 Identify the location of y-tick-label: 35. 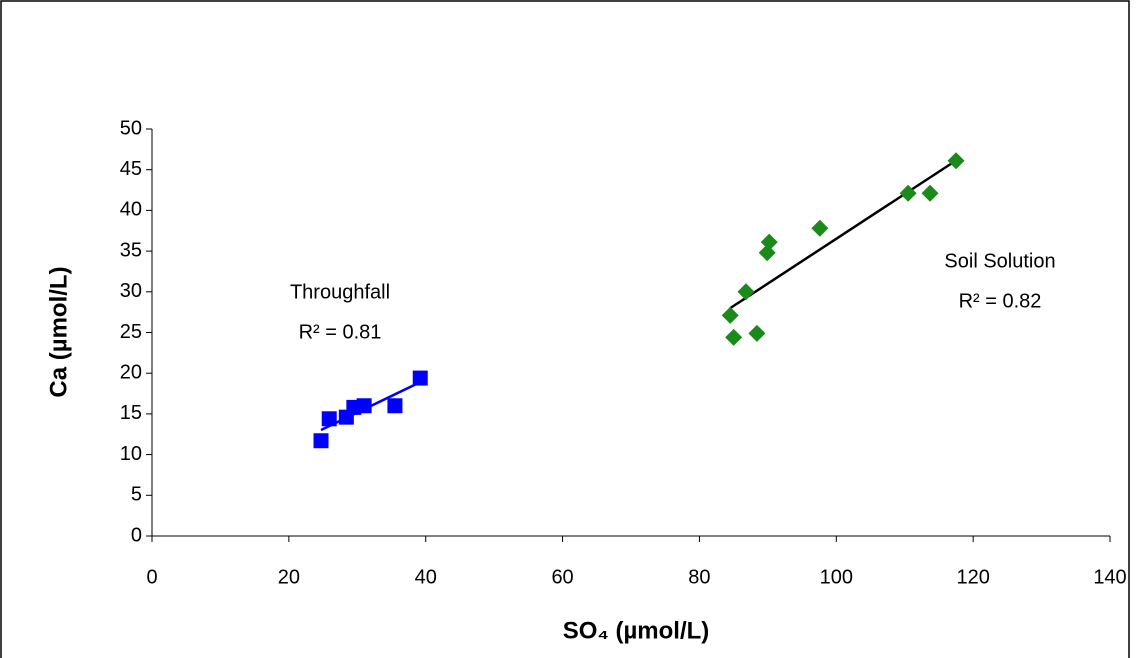
(131, 250).